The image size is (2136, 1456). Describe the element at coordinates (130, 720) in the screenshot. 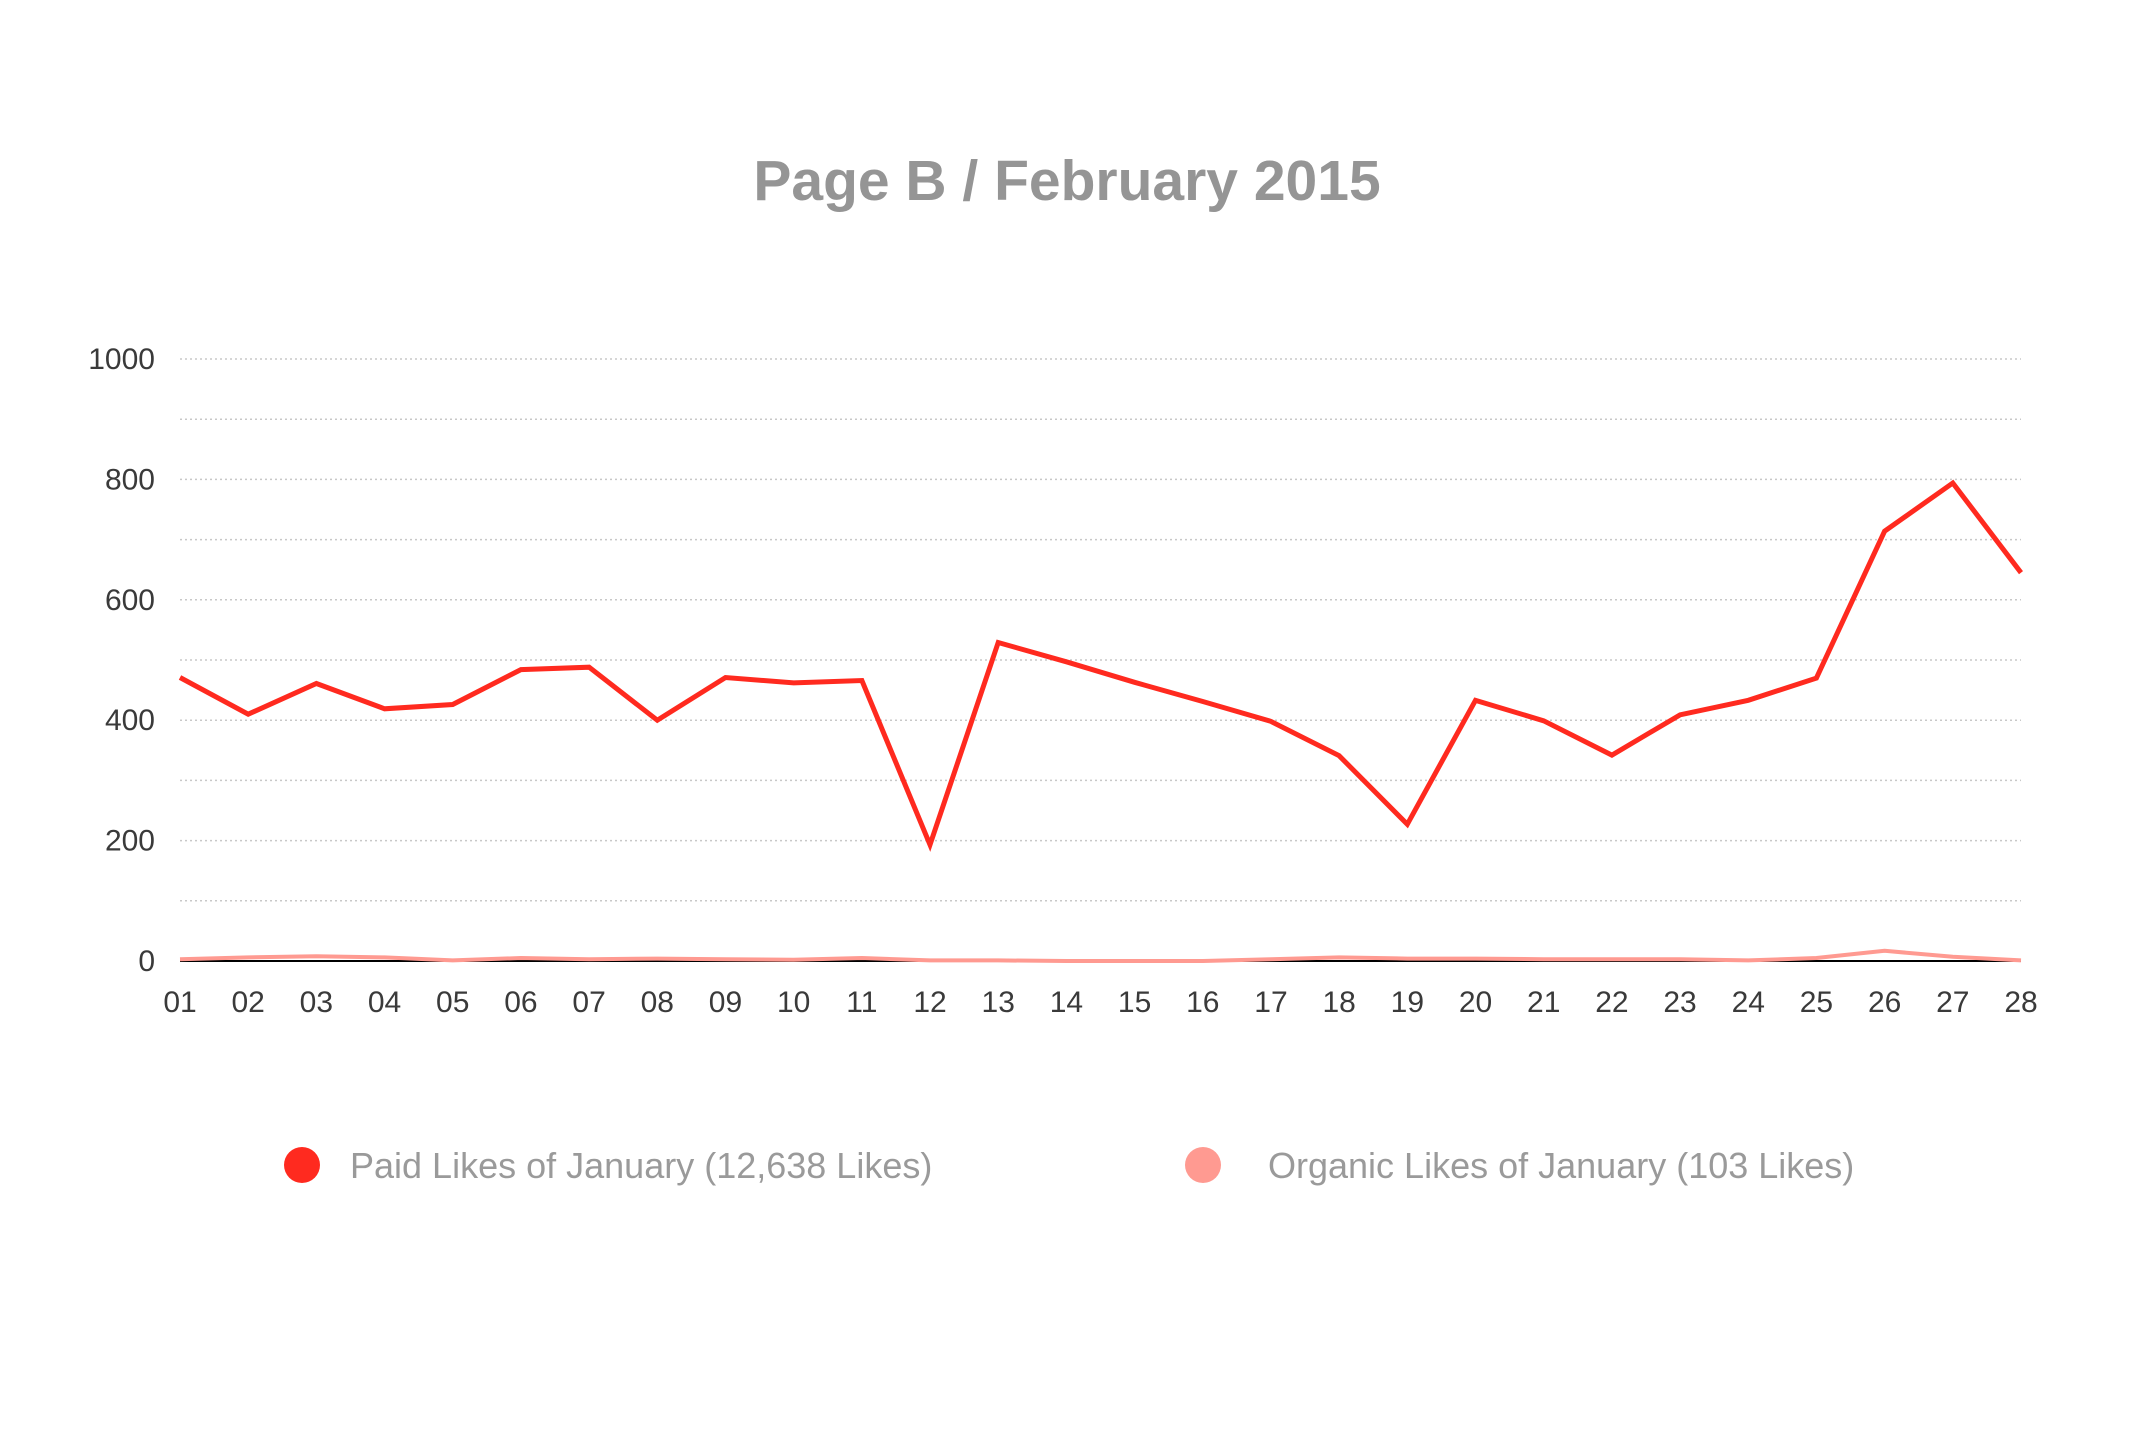

I see `y-tick-label: 400` at that location.